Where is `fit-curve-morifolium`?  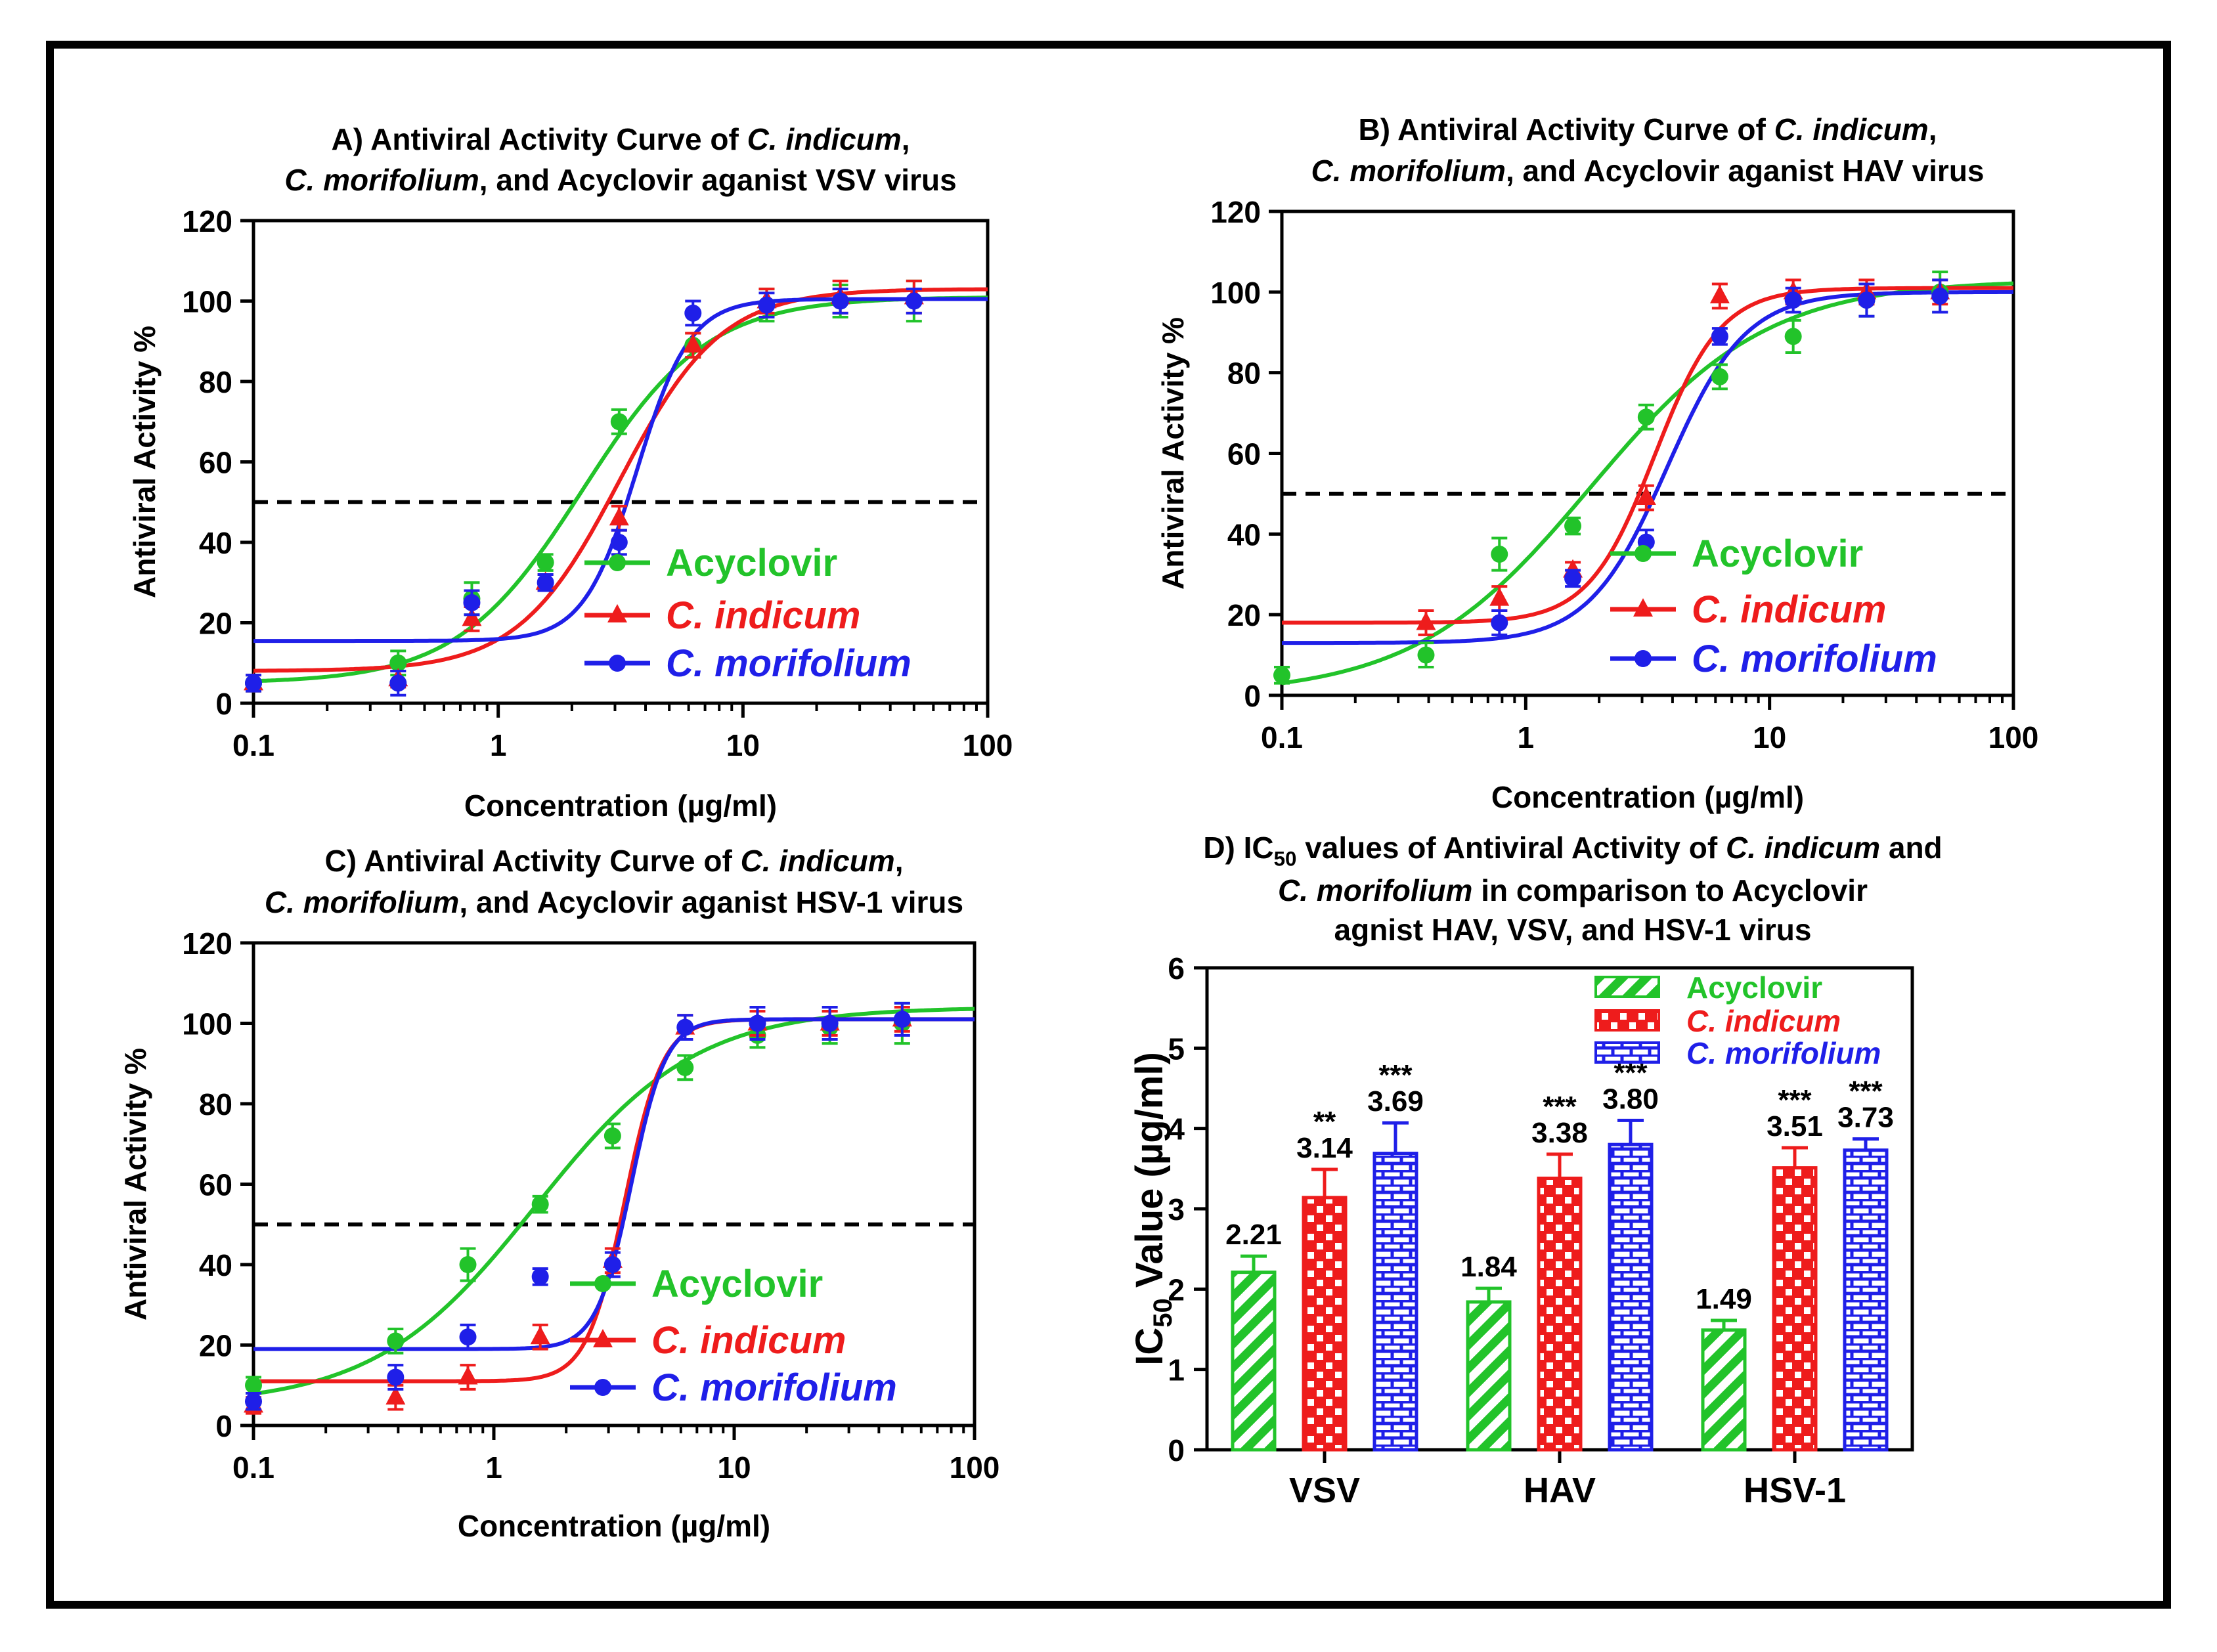
fit-curve-morifolium is located at coordinates (614, 1184).